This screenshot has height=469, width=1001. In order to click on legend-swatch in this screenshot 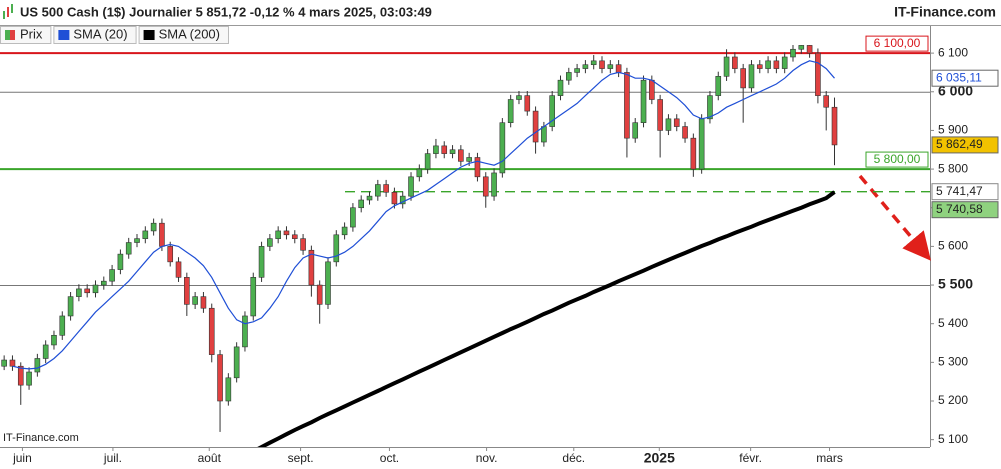, I will do `click(12, 35)`.